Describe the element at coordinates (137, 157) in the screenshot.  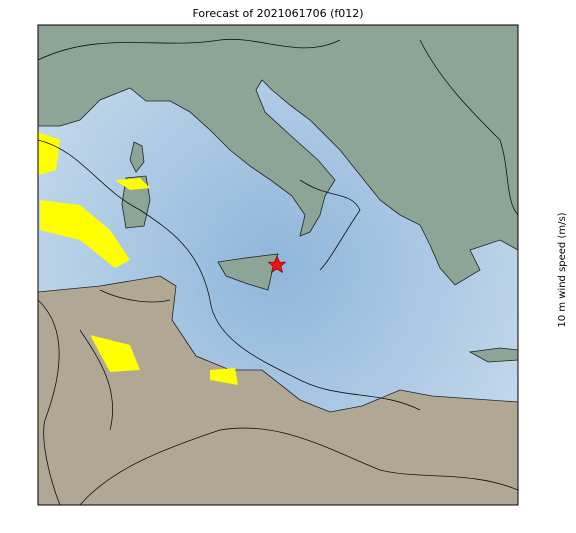
I see `corsica` at that location.